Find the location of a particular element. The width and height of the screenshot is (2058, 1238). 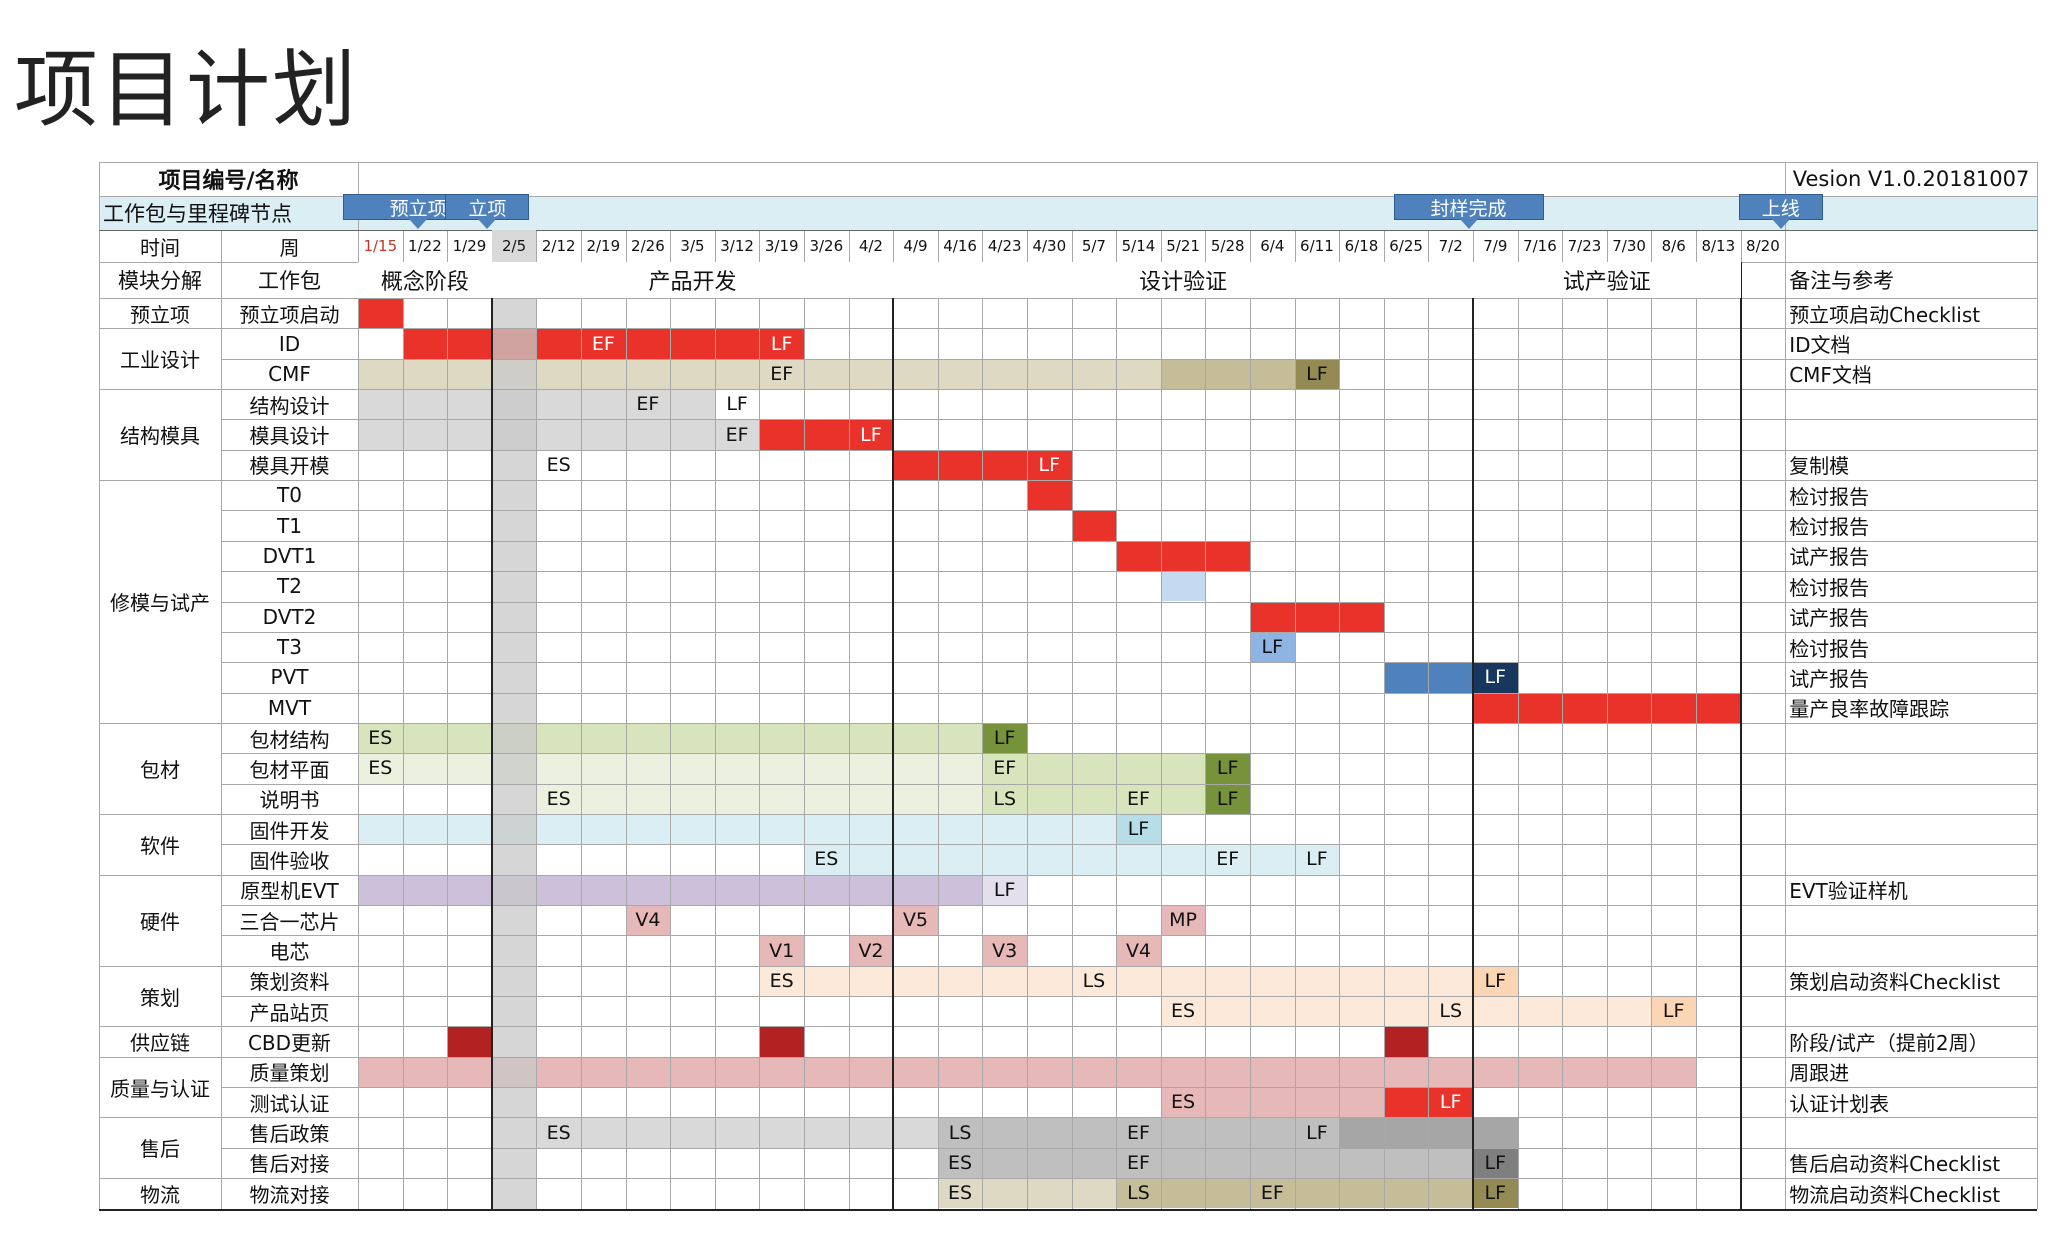

week-header-cell: 1/22 is located at coordinates (425, 246).